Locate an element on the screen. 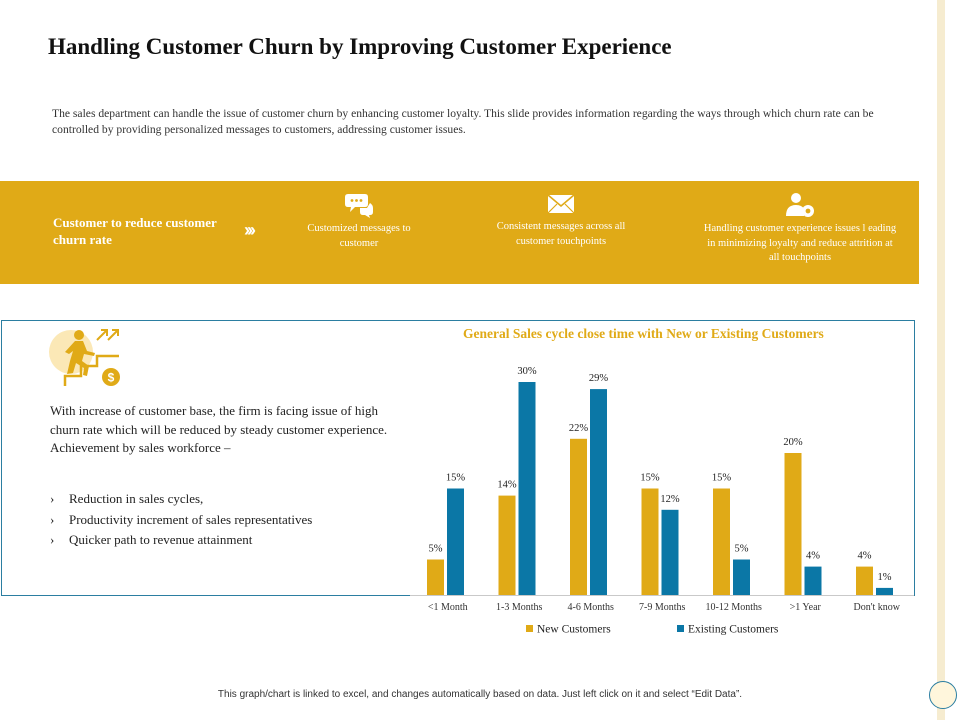 The width and height of the screenshot is (960, 720). chevrons-icon: ››› is located at coordinates (250, 230).